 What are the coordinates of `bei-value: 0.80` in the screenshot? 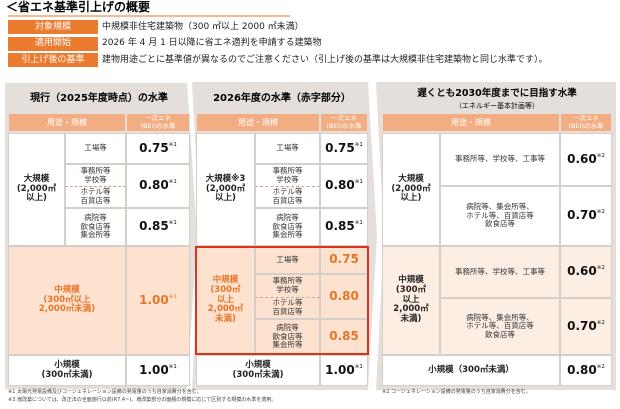 It's located at (344, 296).